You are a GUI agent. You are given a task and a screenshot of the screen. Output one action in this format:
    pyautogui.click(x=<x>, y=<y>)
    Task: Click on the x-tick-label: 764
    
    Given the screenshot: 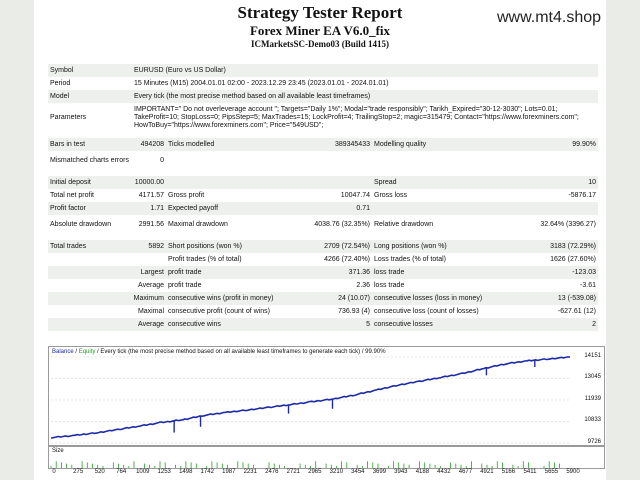 What is the action you would take?
    pyautogui.click(x=121, y=472)
    